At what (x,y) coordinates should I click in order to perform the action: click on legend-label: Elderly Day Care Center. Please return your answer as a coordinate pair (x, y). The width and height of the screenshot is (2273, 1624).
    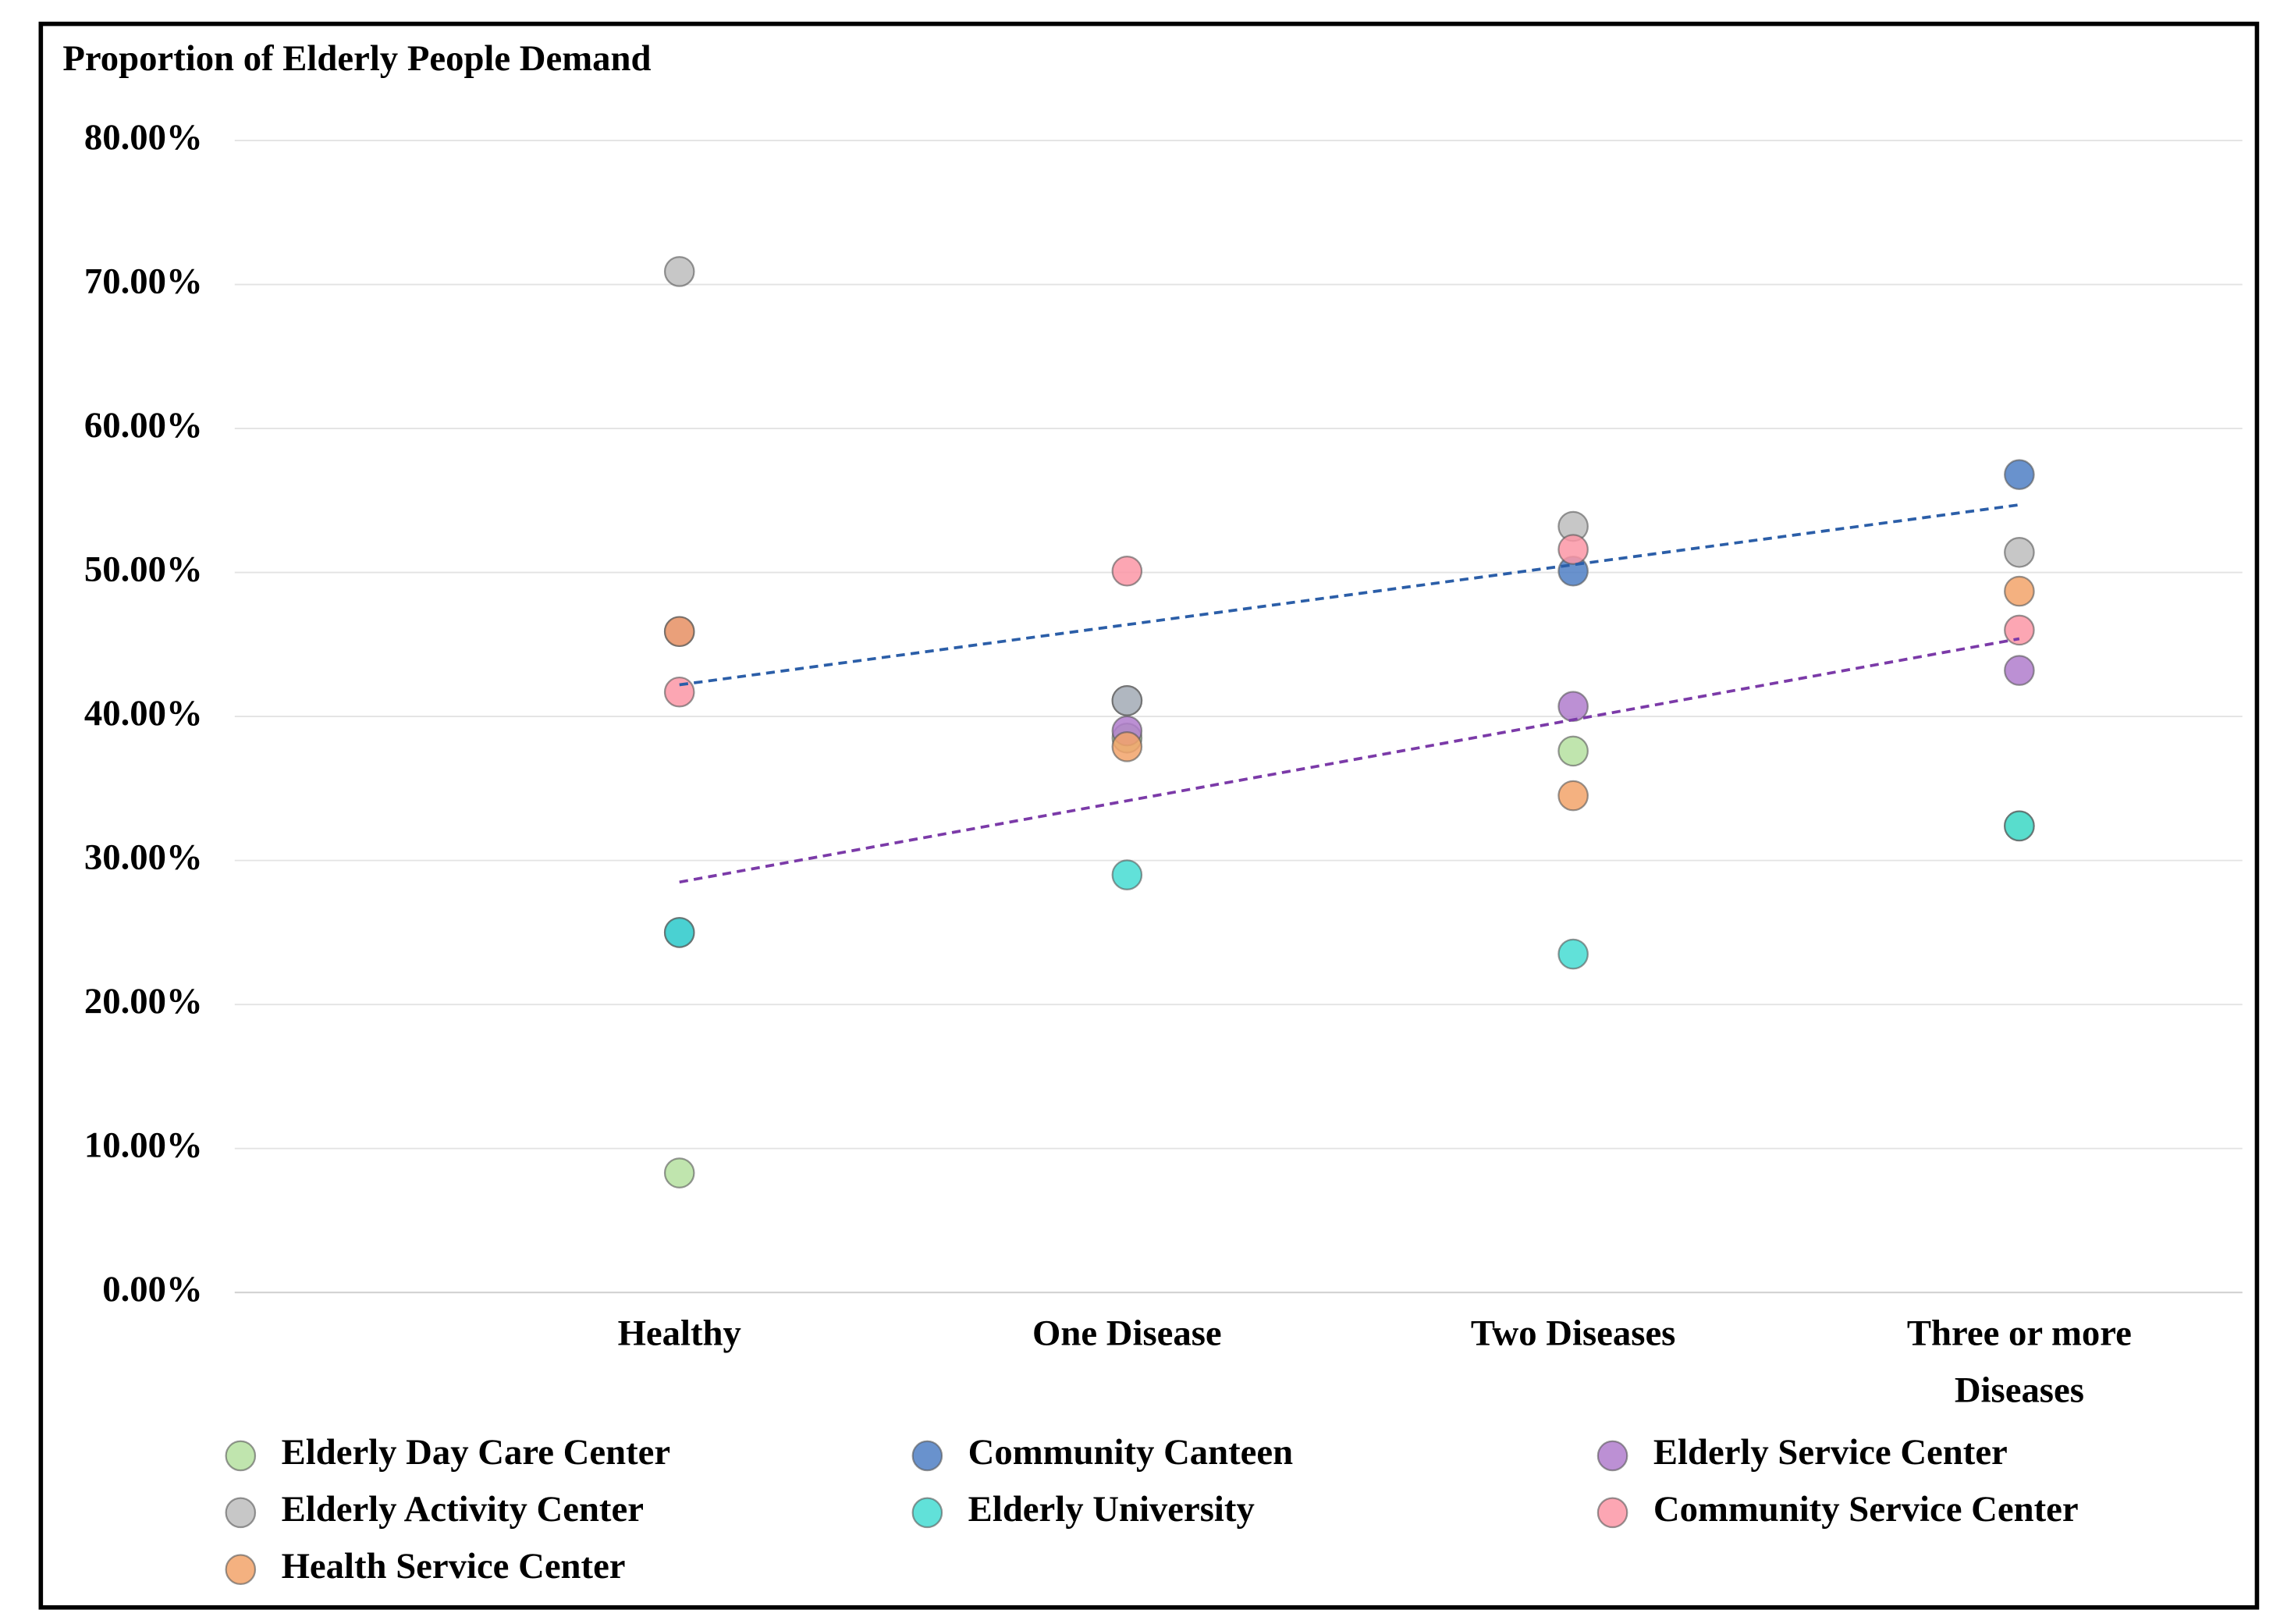
    Looking at the image, I should click on (476, 1452).